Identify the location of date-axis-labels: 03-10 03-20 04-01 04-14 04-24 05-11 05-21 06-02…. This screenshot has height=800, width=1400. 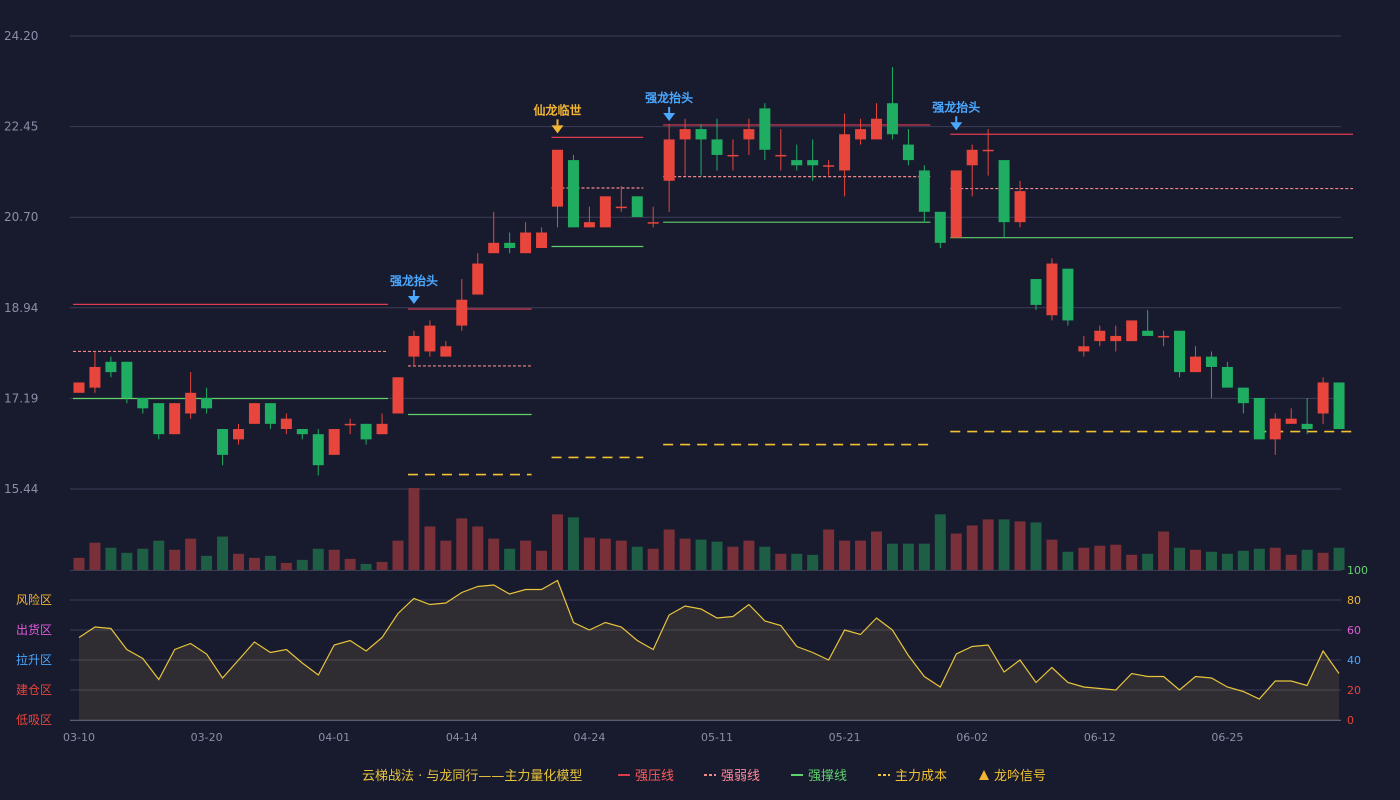
(653, 737).